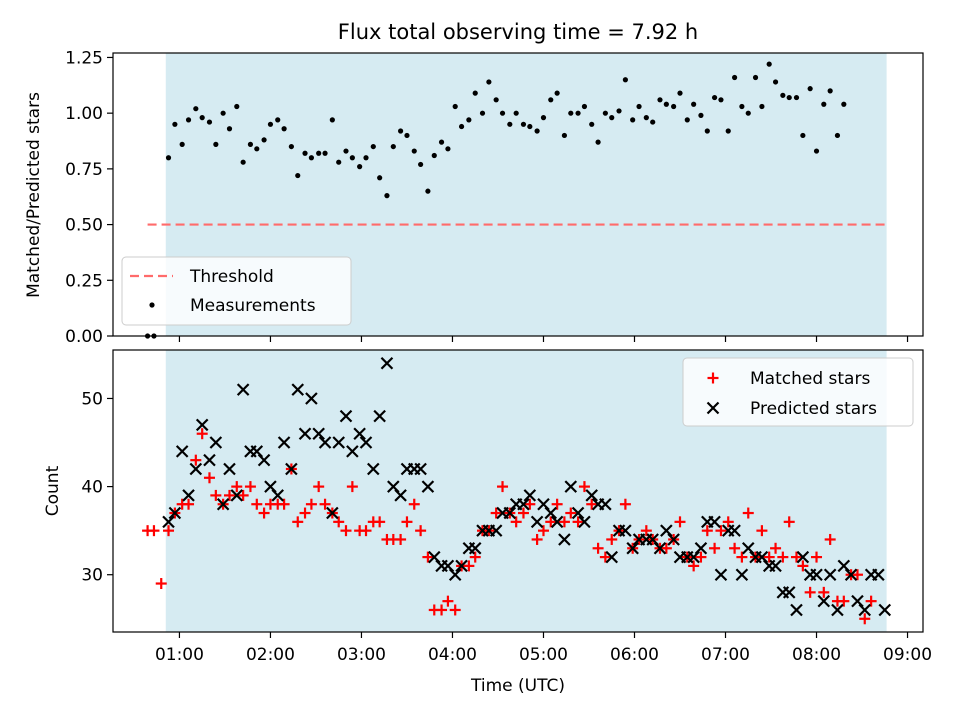 The width and height of the screenshot is (960, 720). What do you see at coordinates (84, 114) in the screenshot?
I see `top-y-tick-label: 1.00` at bounding box center [84, 114].